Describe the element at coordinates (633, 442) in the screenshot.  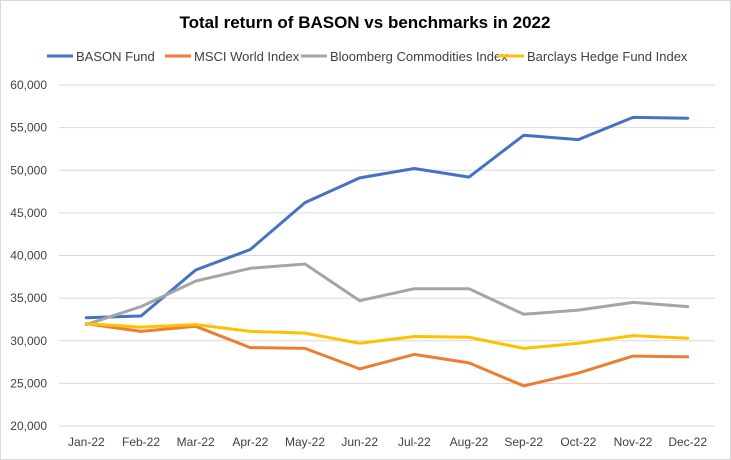
I see `x-tick-label: Nov-22` at that location.